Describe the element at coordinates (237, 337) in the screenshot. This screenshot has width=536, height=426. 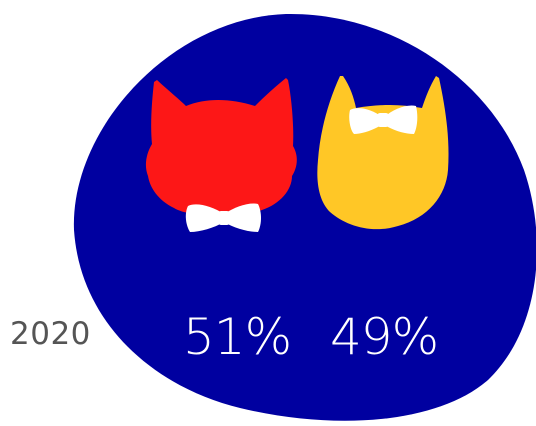
I see `left-percentage-label: 51%` at that location.